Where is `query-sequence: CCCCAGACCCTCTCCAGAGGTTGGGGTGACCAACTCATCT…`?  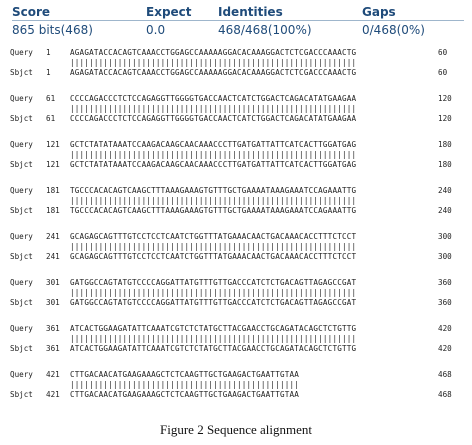
query-sequence: CCCCAGACCCTCTCCAGAGGTTGGGGTGACCAACTCATCT… is located at coordinates (213, 98).